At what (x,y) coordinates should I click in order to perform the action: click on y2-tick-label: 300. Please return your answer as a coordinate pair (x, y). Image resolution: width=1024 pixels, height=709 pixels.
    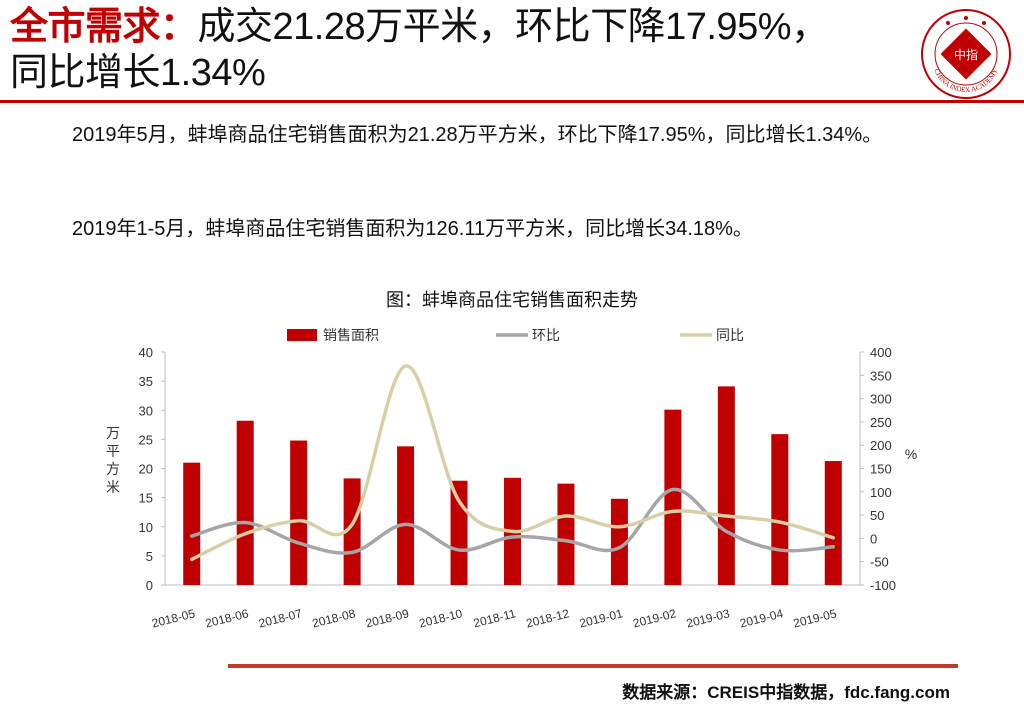
    Looking at the image, I should click on (881, 399).